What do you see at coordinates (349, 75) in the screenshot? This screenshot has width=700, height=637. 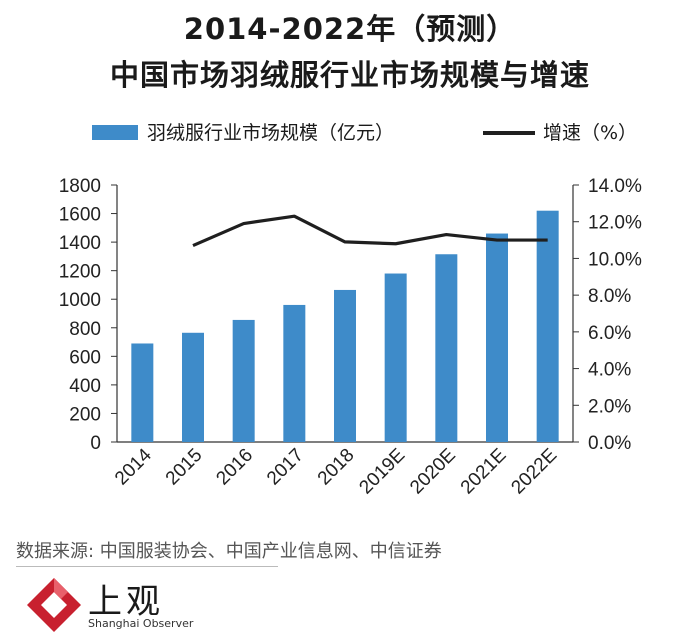 I see `chart-title-line2: 中国市场羽绒服行业市场规模与增速` at bounding box center [349, 75].